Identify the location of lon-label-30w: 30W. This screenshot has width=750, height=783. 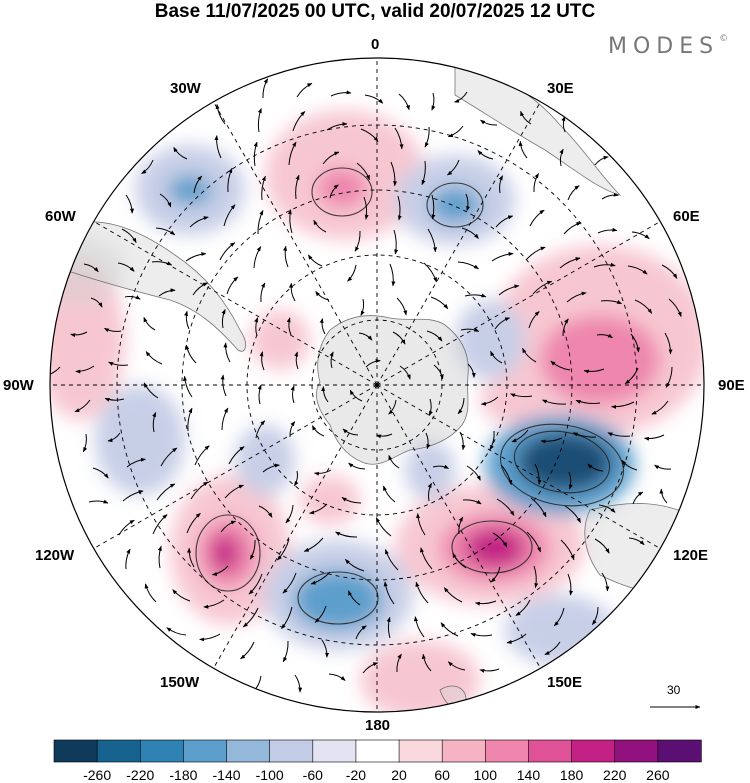
(185, 88).